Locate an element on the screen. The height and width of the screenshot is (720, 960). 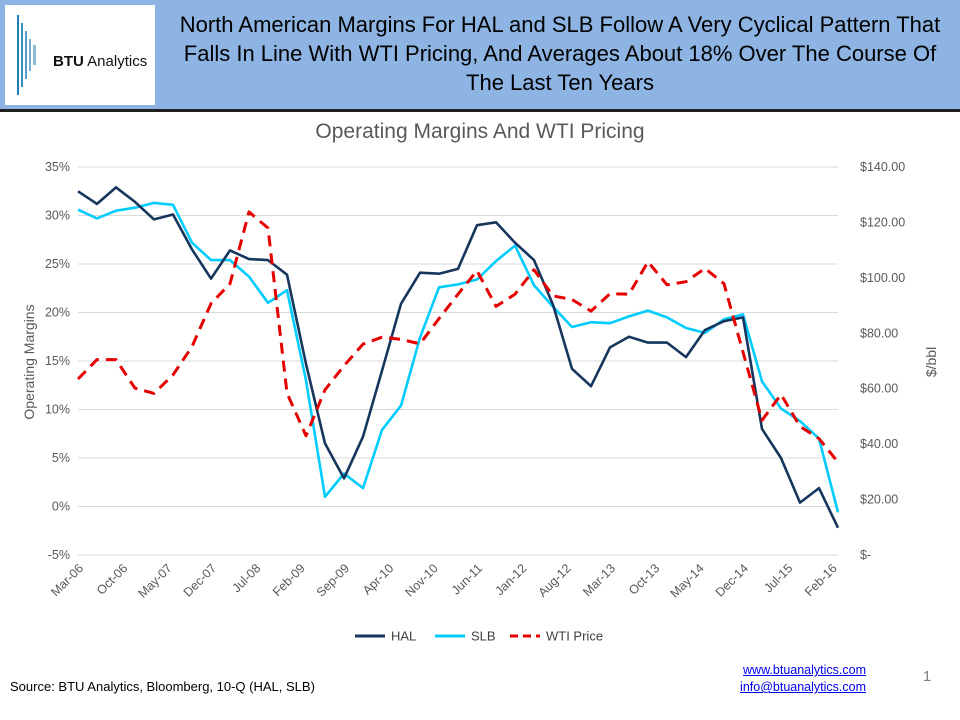
y-tick-label: -5% is located at coordinates (59, 555).